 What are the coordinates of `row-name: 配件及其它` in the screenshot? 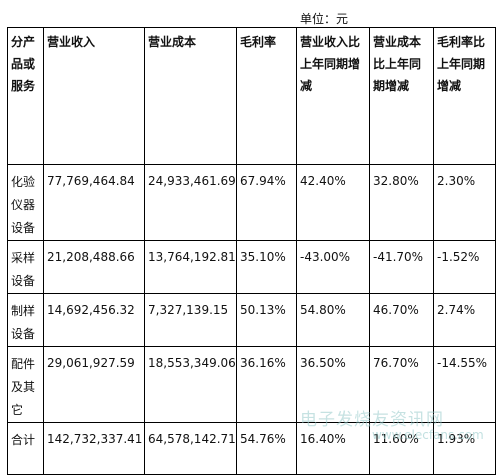 It's located at (25, 384).